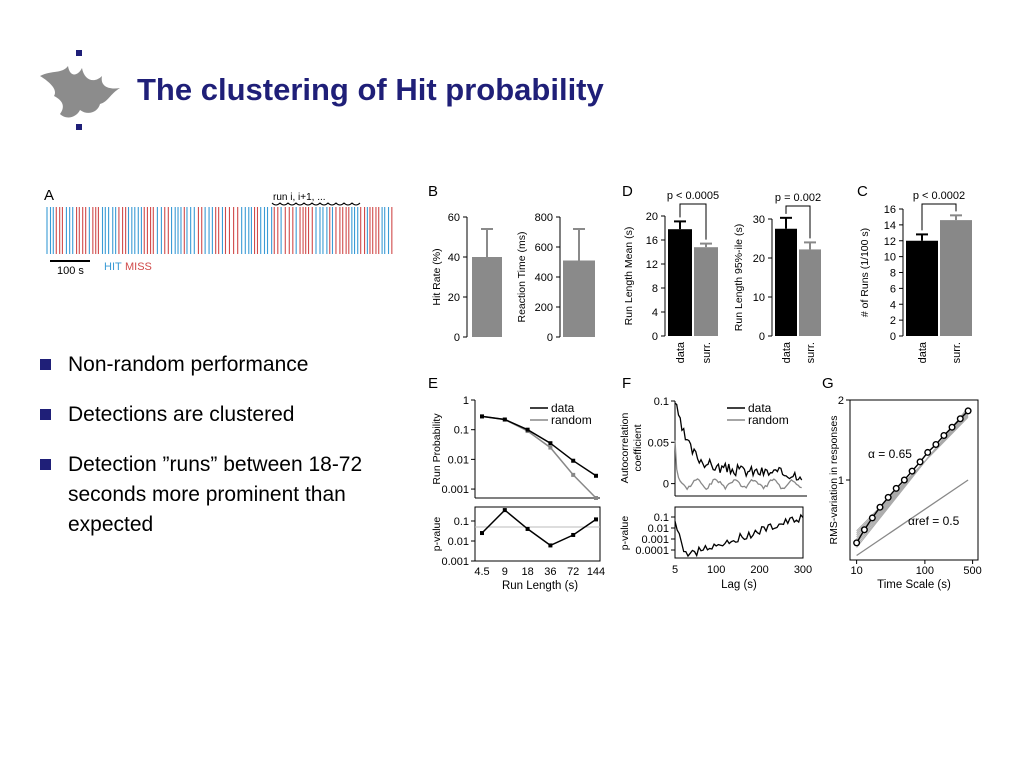  What do you see at coordinates (914, 585) in the screenshot?
I see `x-axis-label: Time Scale (s)` at bounding box center [914, 585].